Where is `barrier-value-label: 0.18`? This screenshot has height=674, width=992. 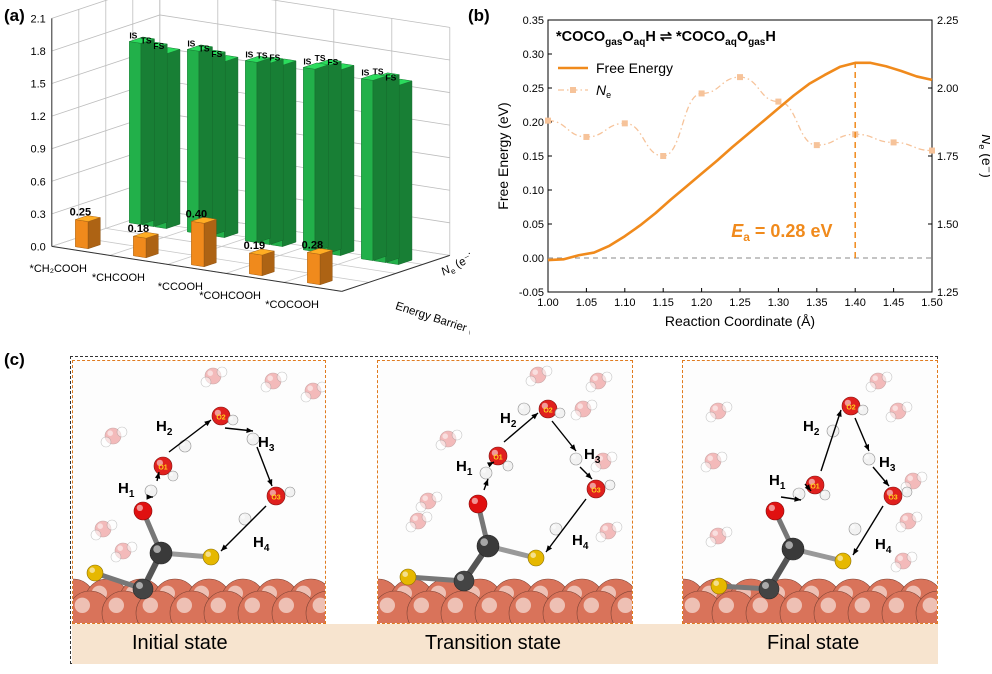 barrier-value-label: 0.18 is located at coordinates (138, 229).